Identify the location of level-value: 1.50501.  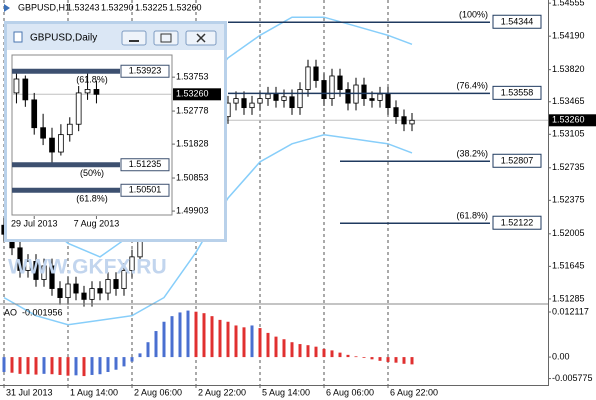
(145, 190).